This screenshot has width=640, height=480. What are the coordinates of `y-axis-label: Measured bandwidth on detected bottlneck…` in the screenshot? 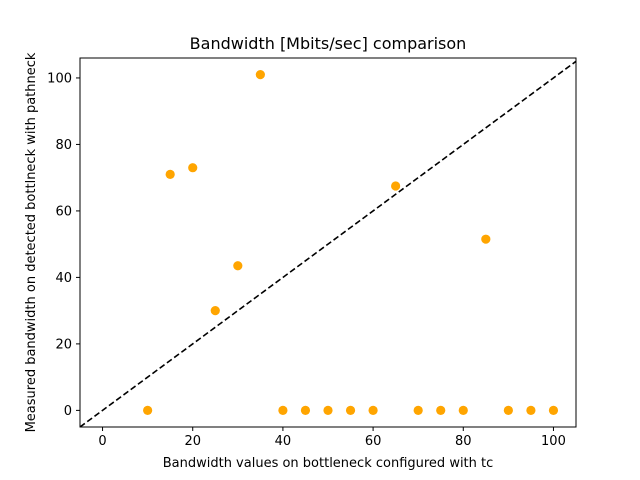 It's located at (31, 242).